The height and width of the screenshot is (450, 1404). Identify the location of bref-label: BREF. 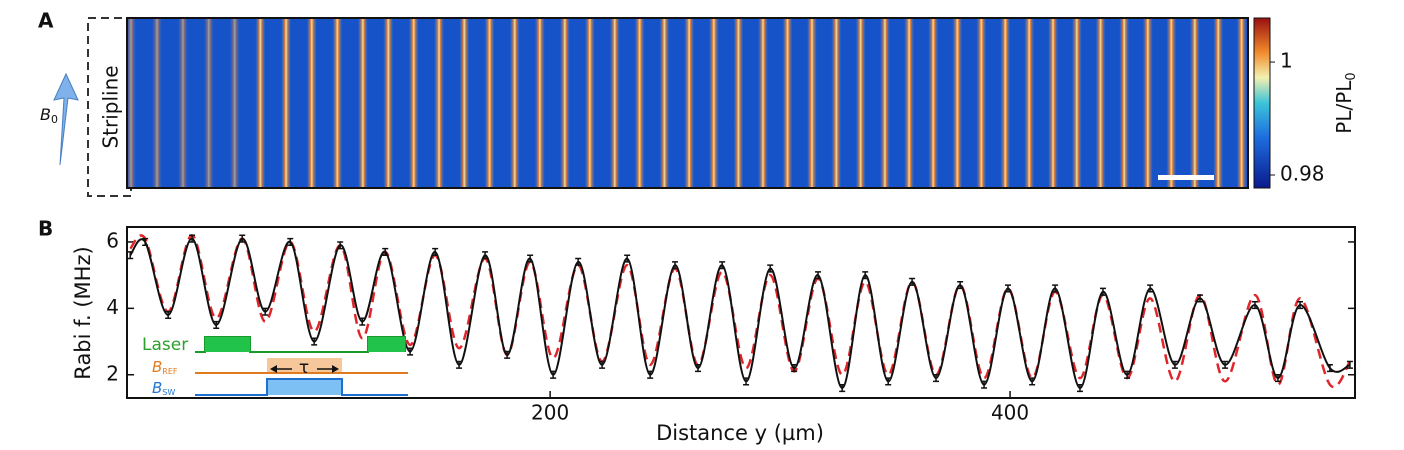
(165, 367).